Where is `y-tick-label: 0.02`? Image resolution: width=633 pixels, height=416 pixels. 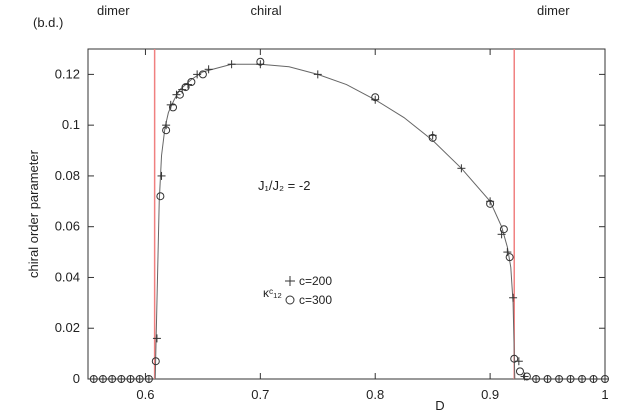 y-tick-label: 0.02 is located at coordinates (67, 327).